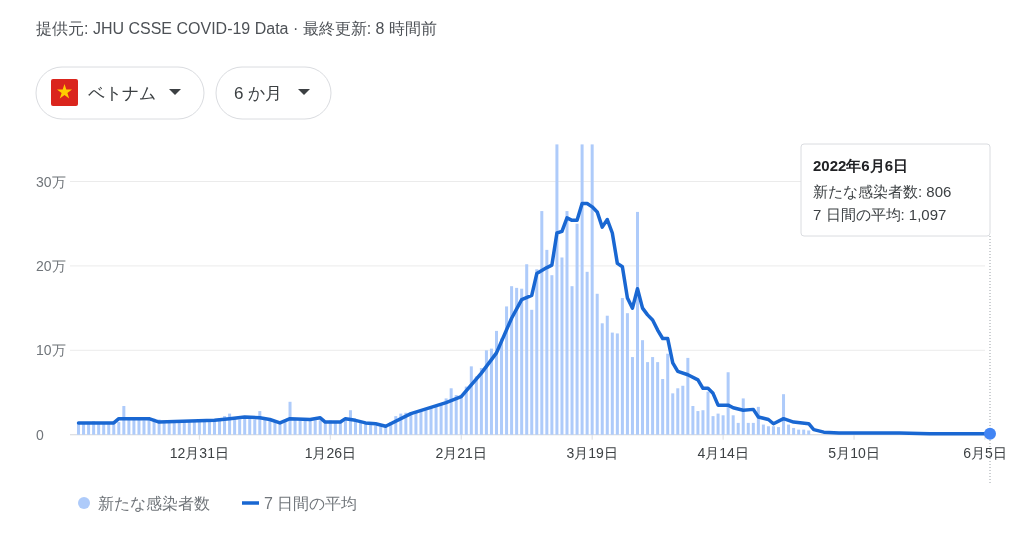 The image size is (1015, 534). What do you see at coordinates (461, 452) in the screenshot?
I see `x-tick-label: 2月21日` at bounding box center [461, 452].